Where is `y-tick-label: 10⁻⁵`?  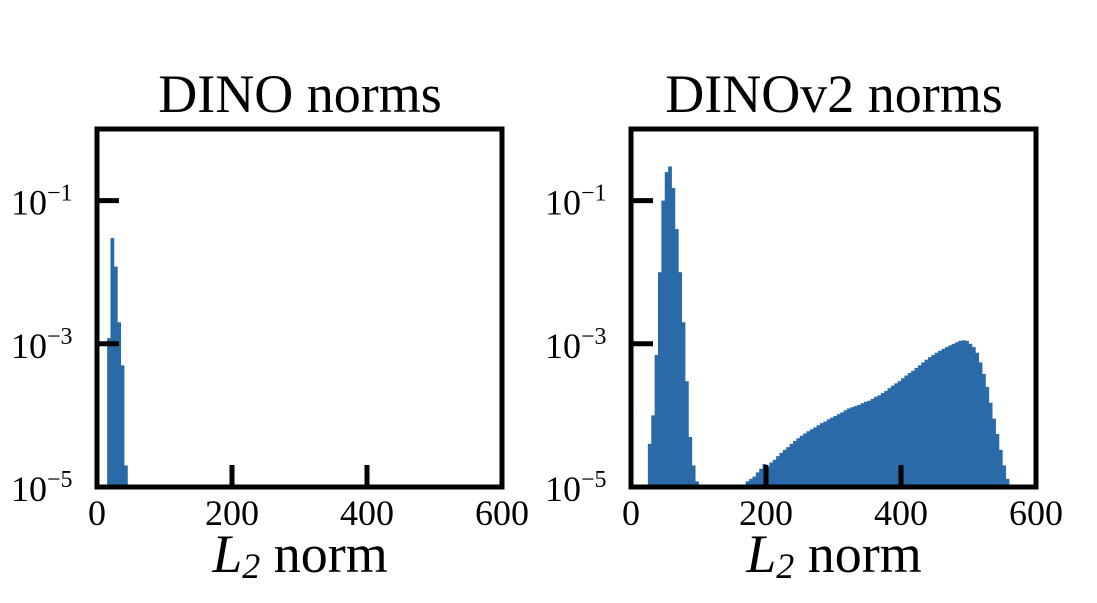 y-tick-label: 10⁻⁵ is located at coordinates (42, 488).